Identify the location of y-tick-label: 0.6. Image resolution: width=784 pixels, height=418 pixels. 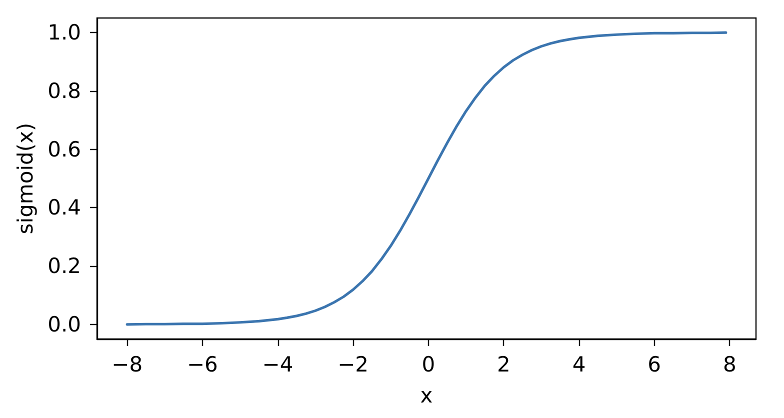
(64, 149).